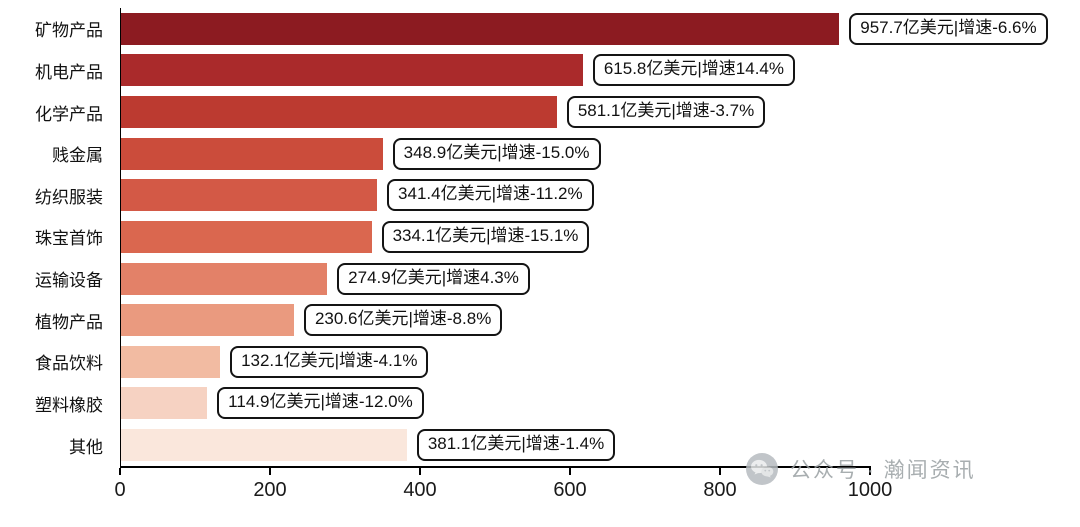 This screenshot has width=1080, height=527. I want to click on bar-row: 132.1亿美元|增速-4.1%, so click(496, 362).